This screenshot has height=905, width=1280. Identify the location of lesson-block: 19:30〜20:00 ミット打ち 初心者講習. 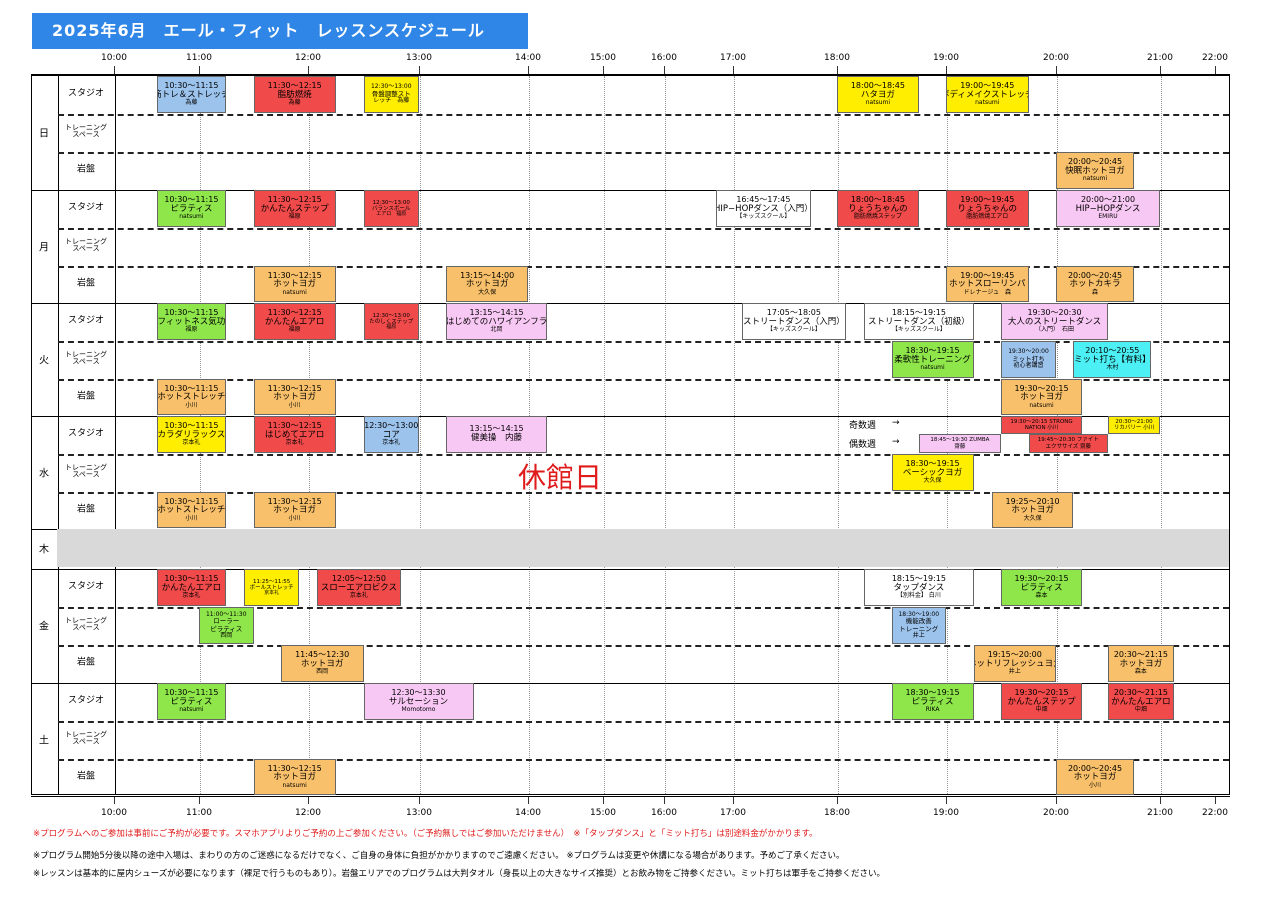
(1028, 359).